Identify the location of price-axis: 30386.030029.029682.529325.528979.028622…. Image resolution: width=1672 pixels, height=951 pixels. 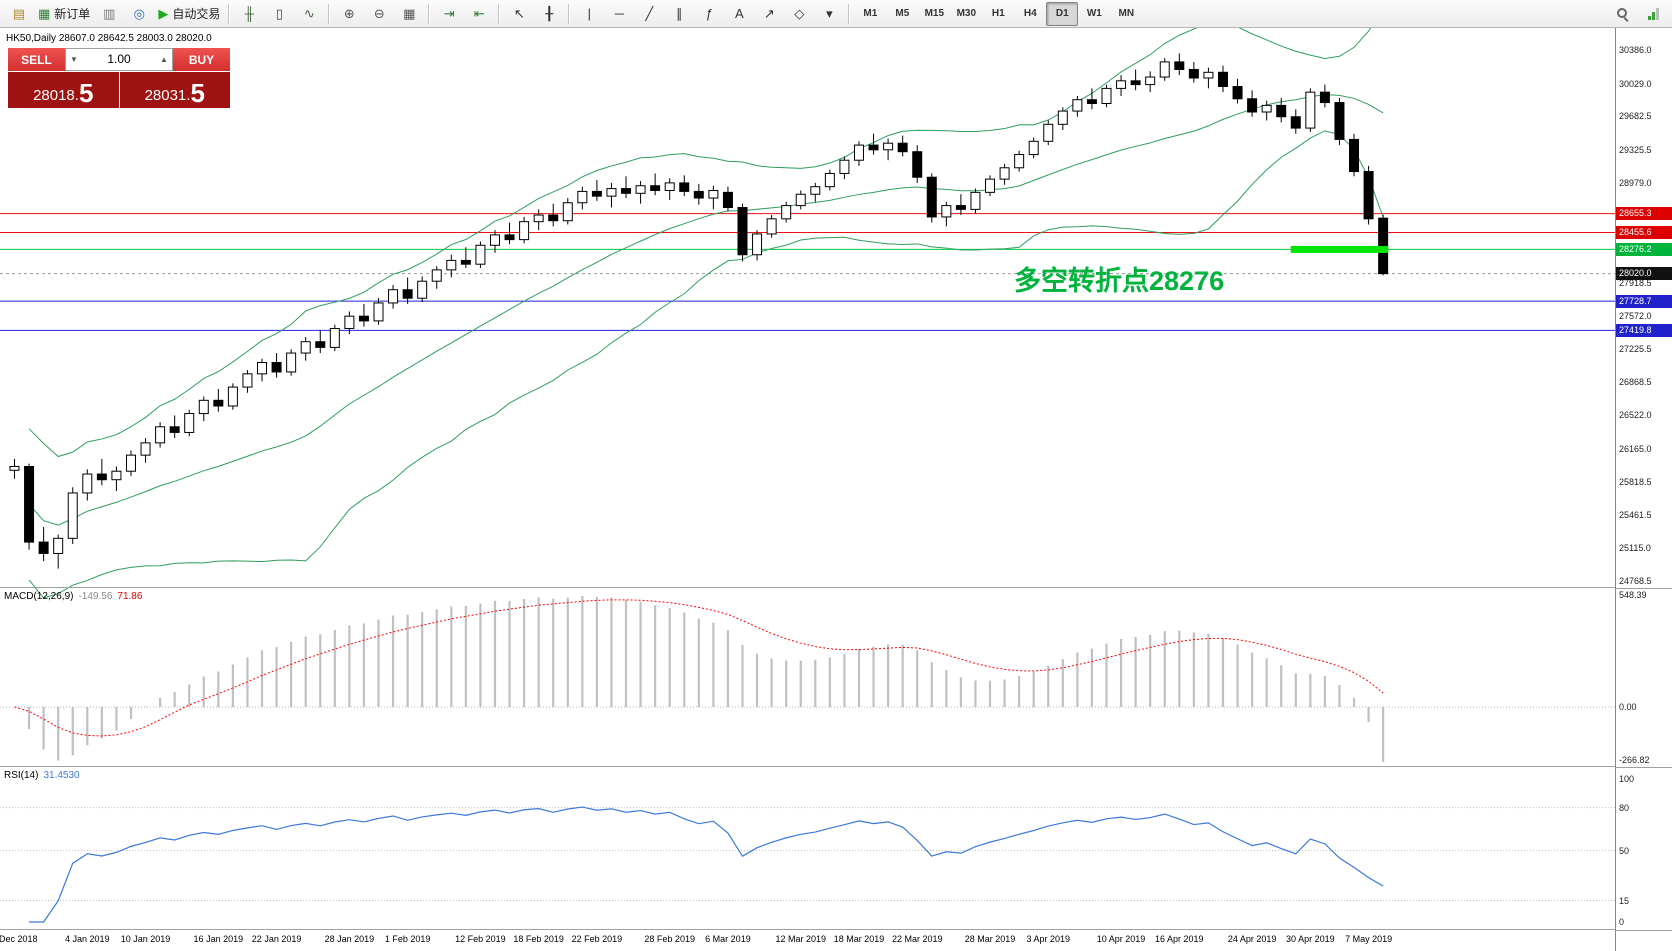
(1643, 489).